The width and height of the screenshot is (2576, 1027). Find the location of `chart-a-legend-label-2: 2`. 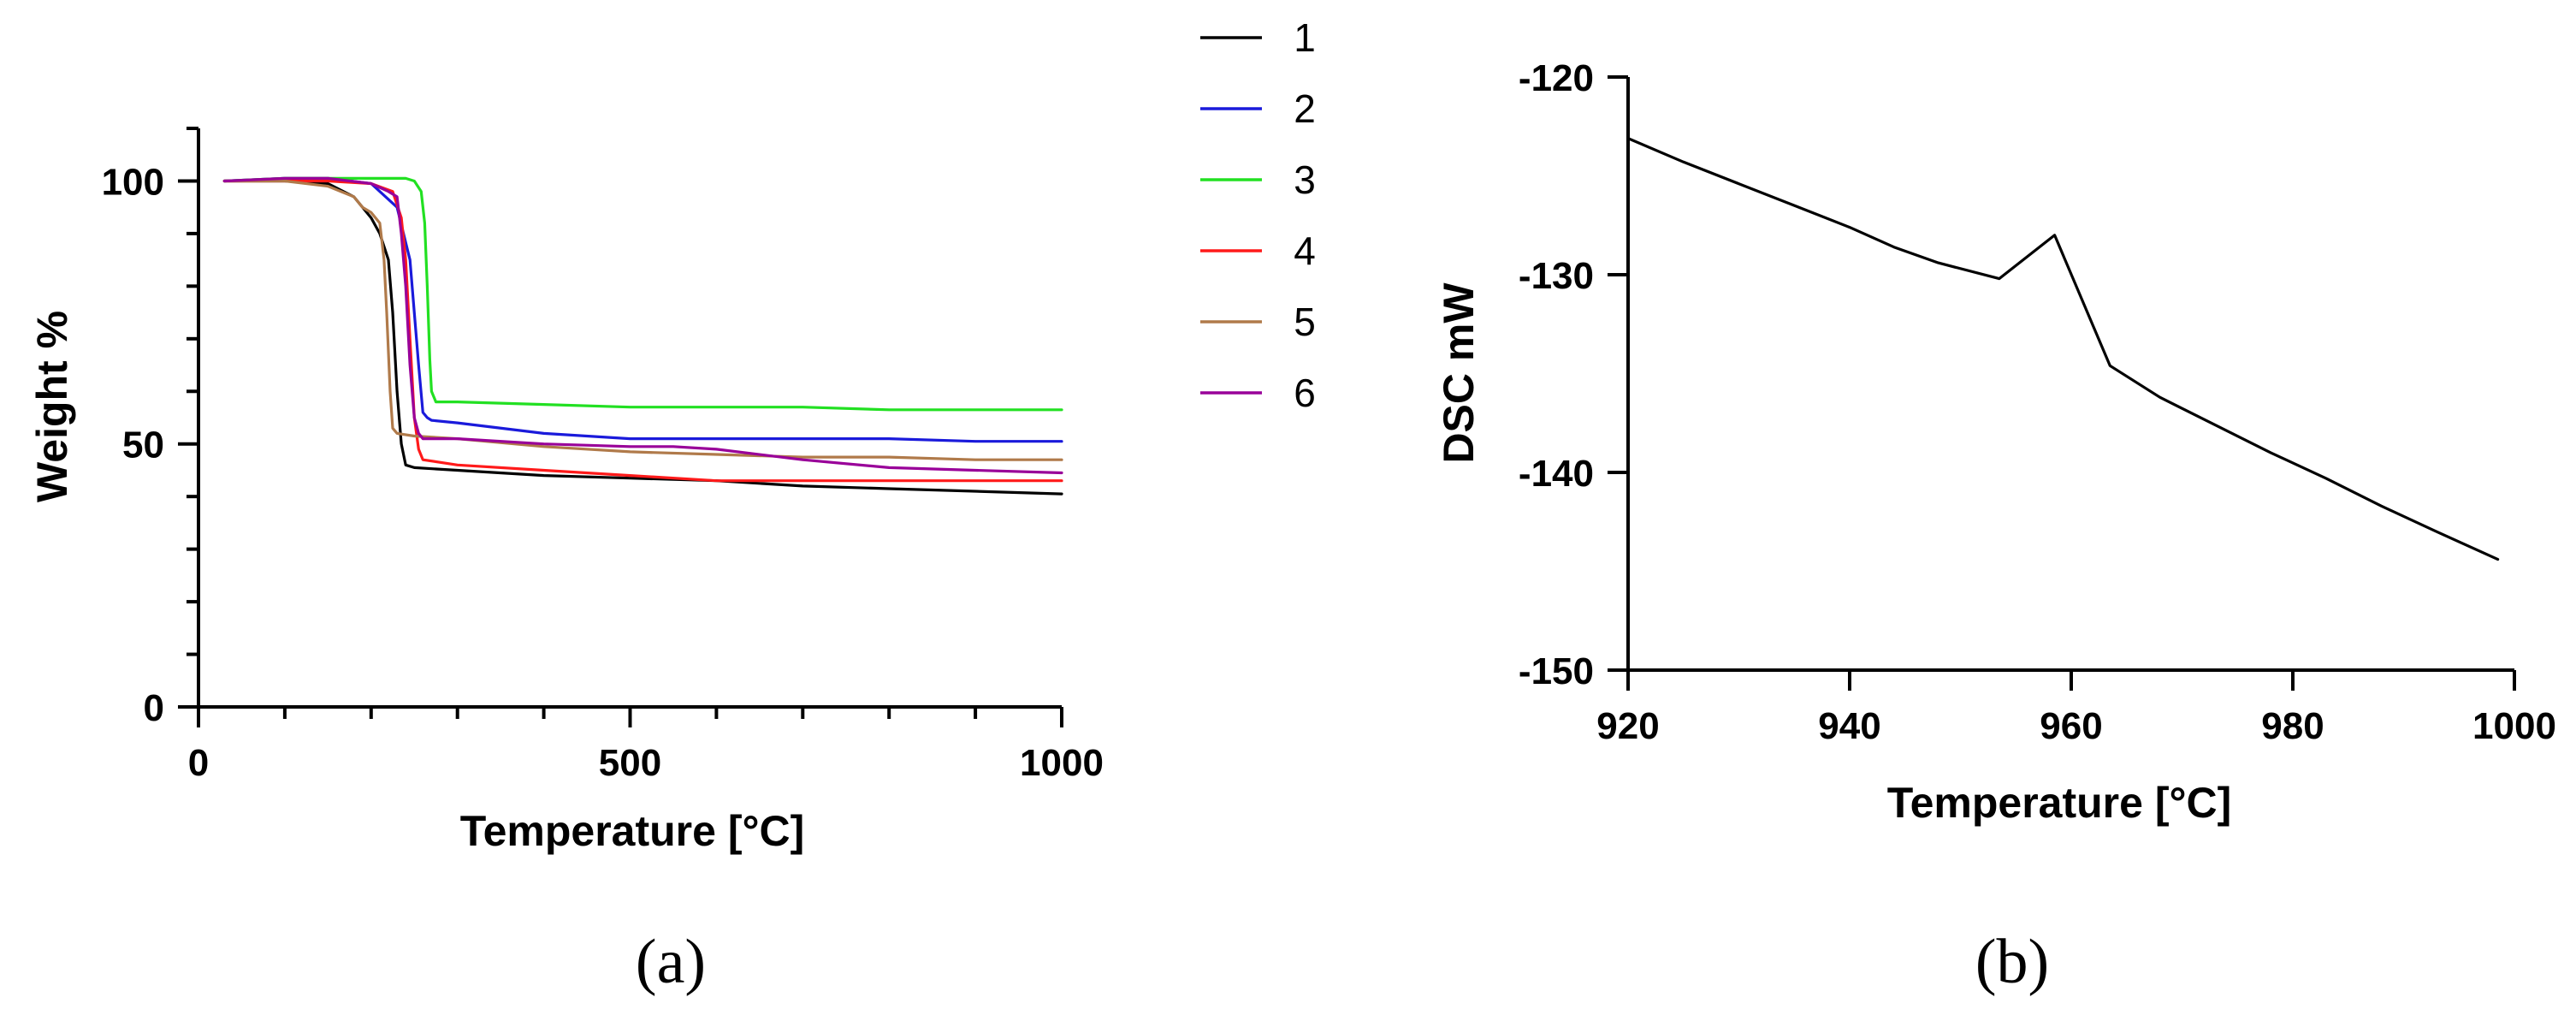

chart-a-legend-label-2: 2 is located at coordinates (1305, 108).